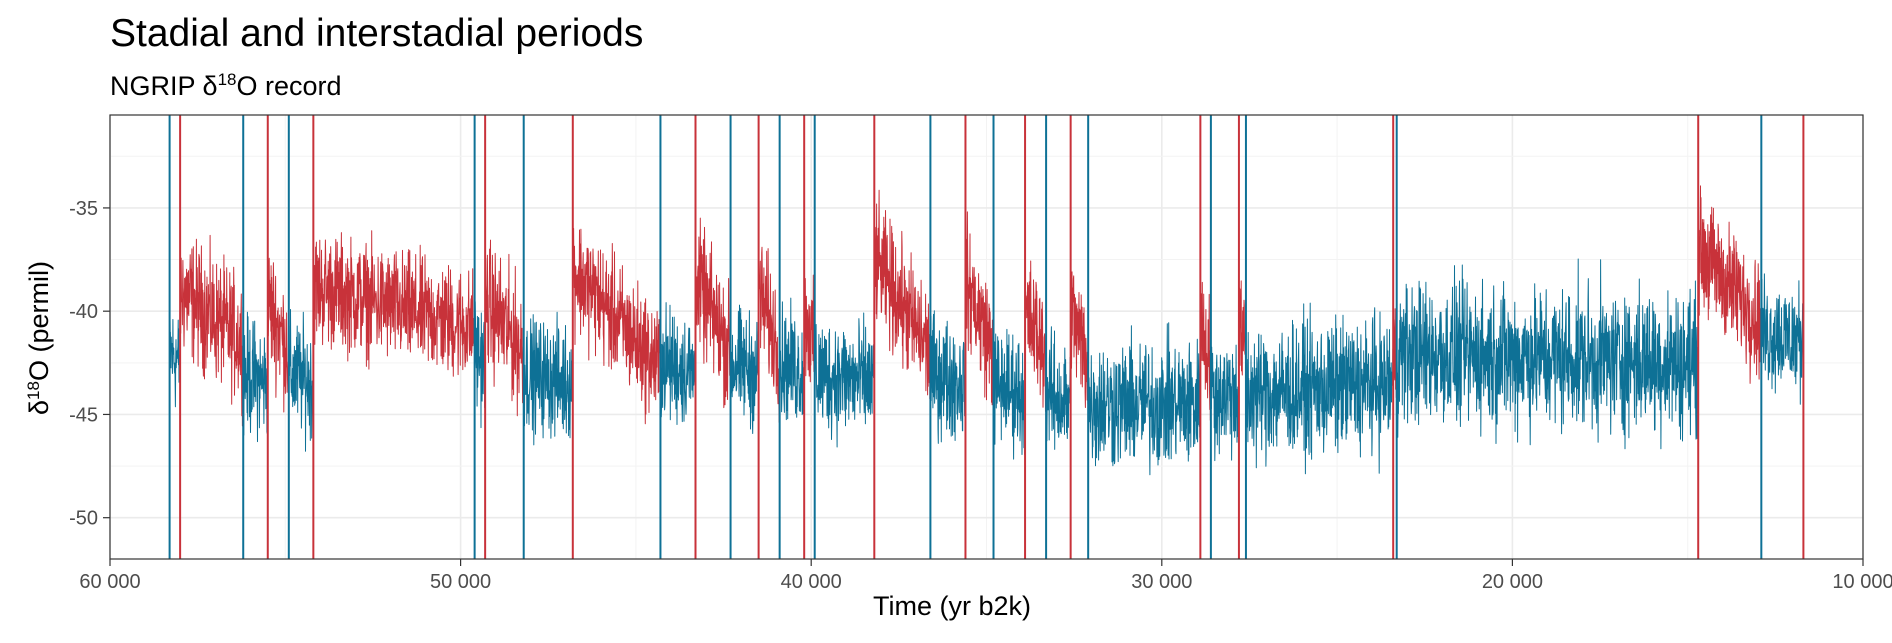 The height and width of the screenshot is (643, 1892). Describe the element at coordinates (89, 364) in the screenshot. I see `y-axis: -35 -40 -45 -50` at that location.